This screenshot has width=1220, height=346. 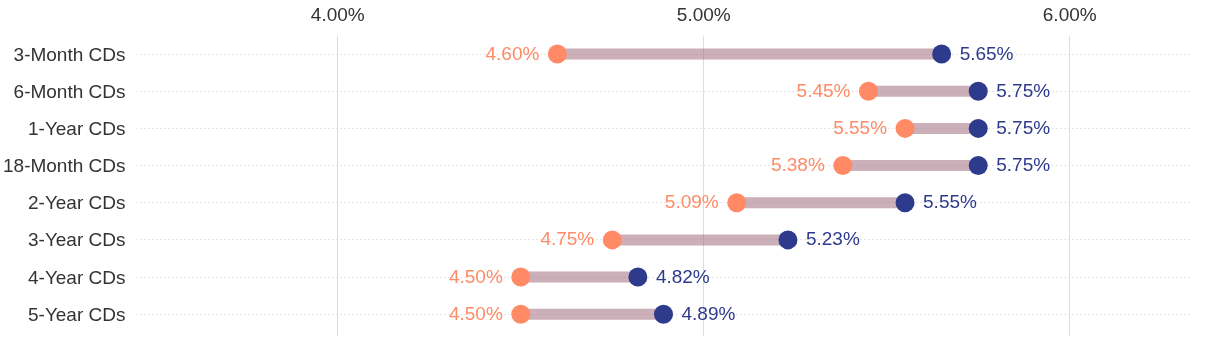 I want to click on x-tick-label: 4.00%, so click(x=337, y=14).